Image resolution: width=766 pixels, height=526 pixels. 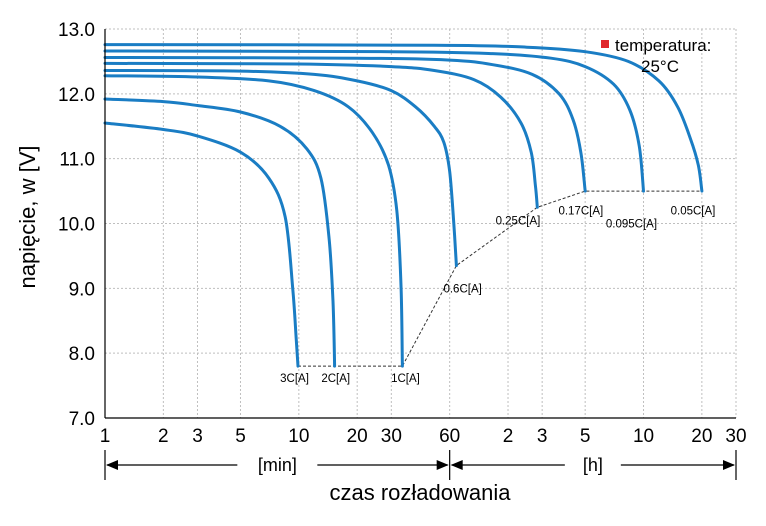 What do you see at coordinates (663, 45) in the screenshot?
I see `legend-line1: temperatura:` at bounding box center [663, 45].